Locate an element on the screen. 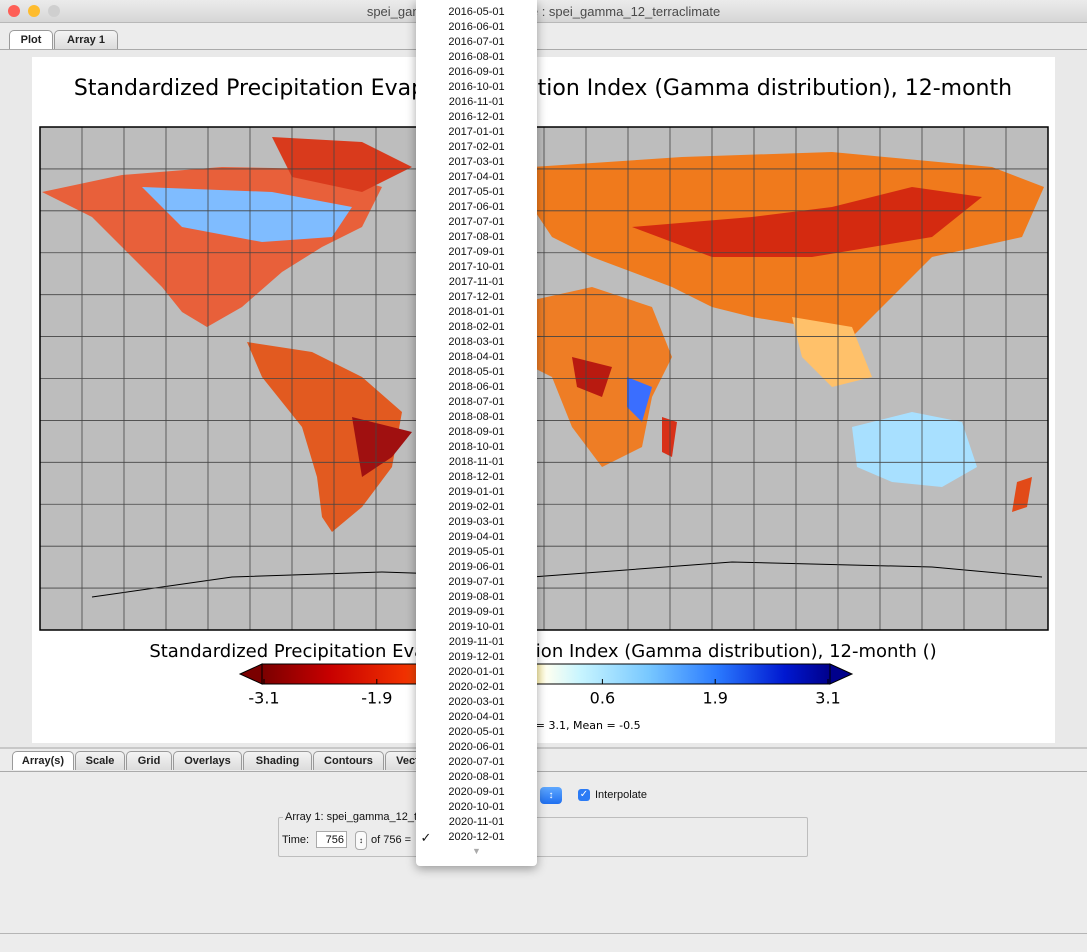 The image size is (1087, 952). menu-item: 2016-06-01 is located at coordinates (476, 27).